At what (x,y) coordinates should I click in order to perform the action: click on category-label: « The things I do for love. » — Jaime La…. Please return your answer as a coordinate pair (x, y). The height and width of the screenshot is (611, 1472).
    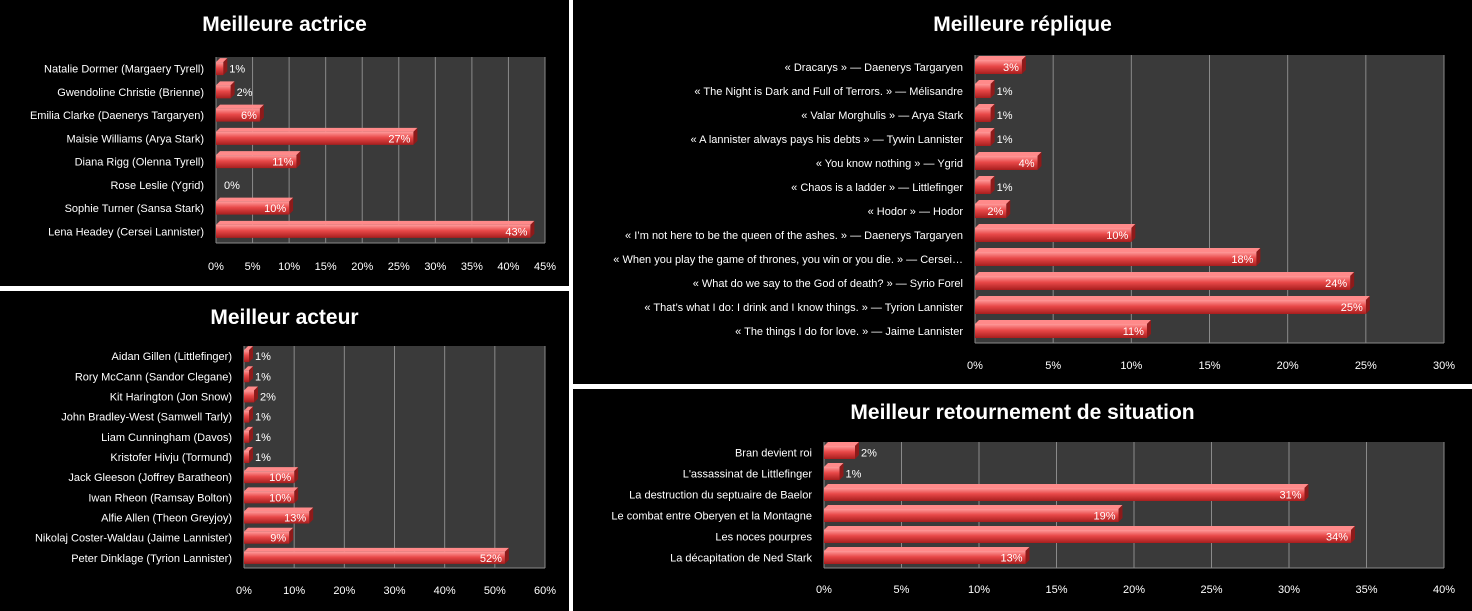
    Looking at the image, I should click on (849, 332).